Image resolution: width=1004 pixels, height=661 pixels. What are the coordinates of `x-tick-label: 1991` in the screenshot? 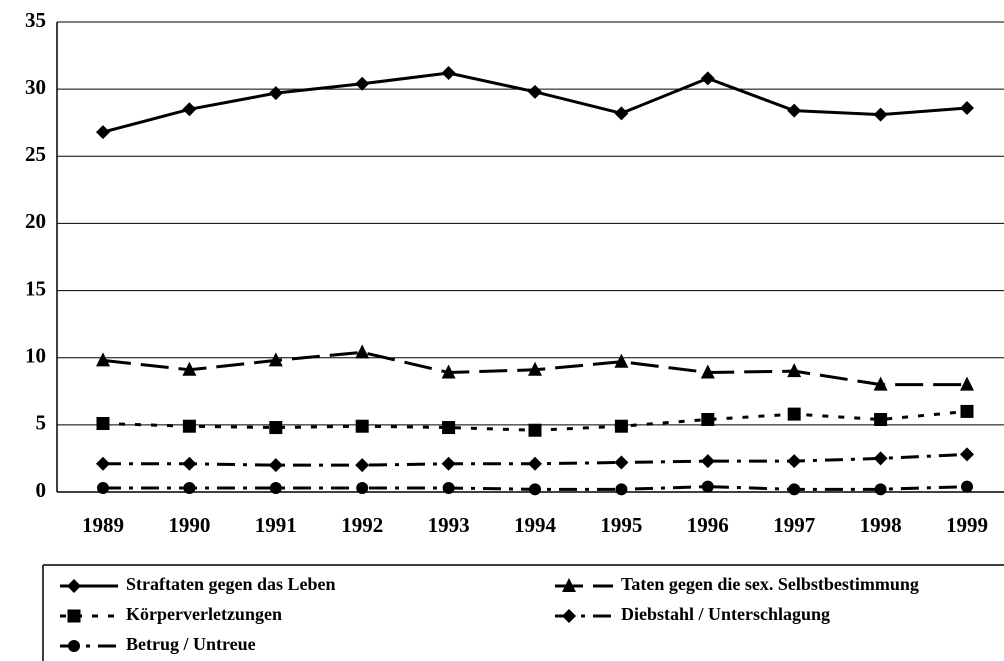 It's located at (276, 525).